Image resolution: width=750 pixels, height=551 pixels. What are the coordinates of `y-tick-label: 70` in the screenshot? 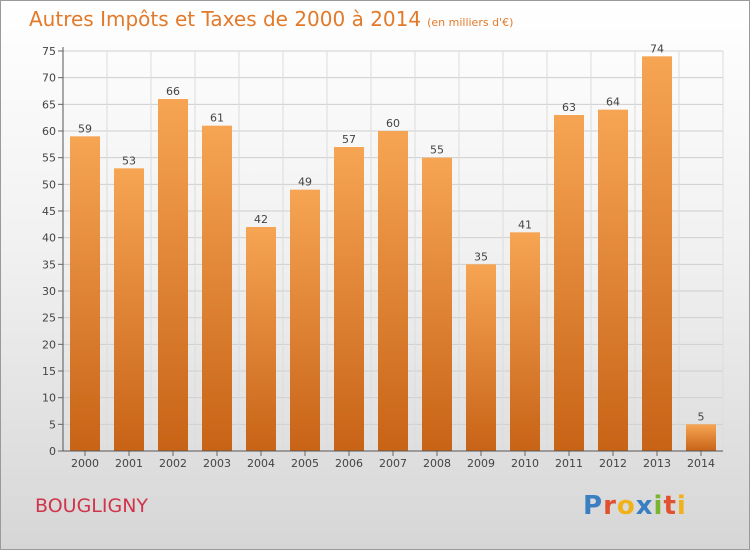 It's located at (49, 78).